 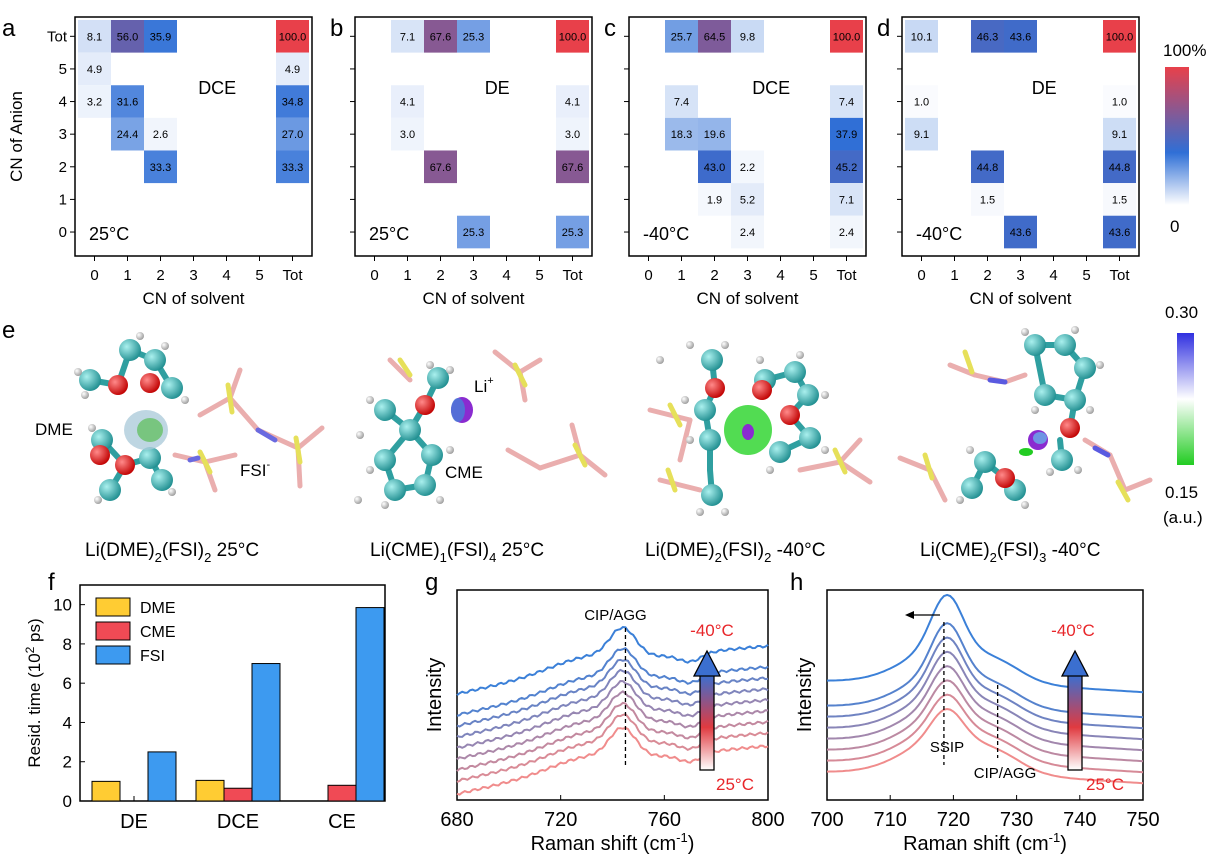 I want to click on temperature-arrow-shaft, so click(x=707, y=722).